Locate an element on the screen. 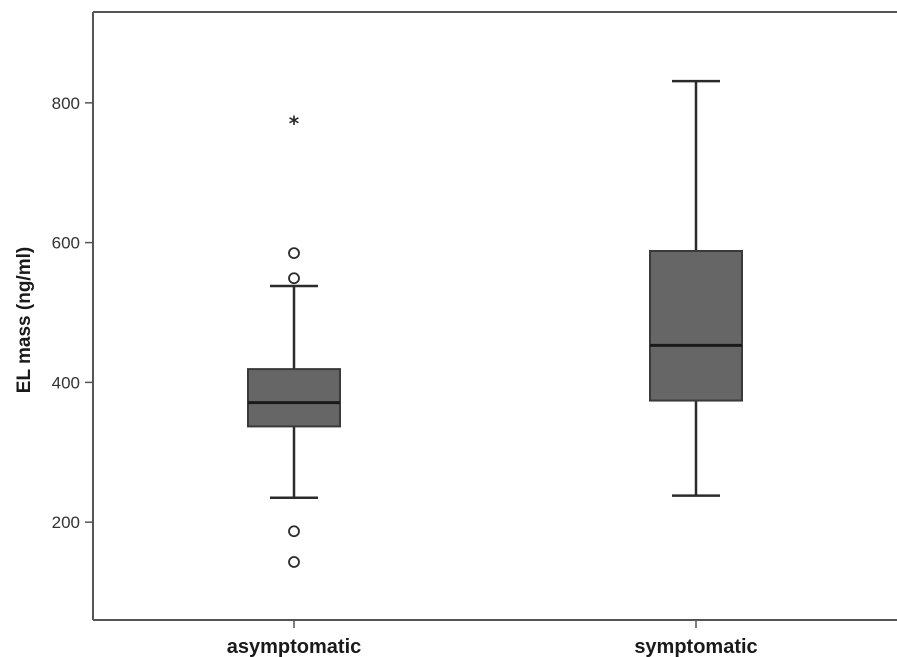 The width and height of the screenshot is (897, 657). x-category-label-asymptomatic: asymptomatic is located at coordinates (294, 646).